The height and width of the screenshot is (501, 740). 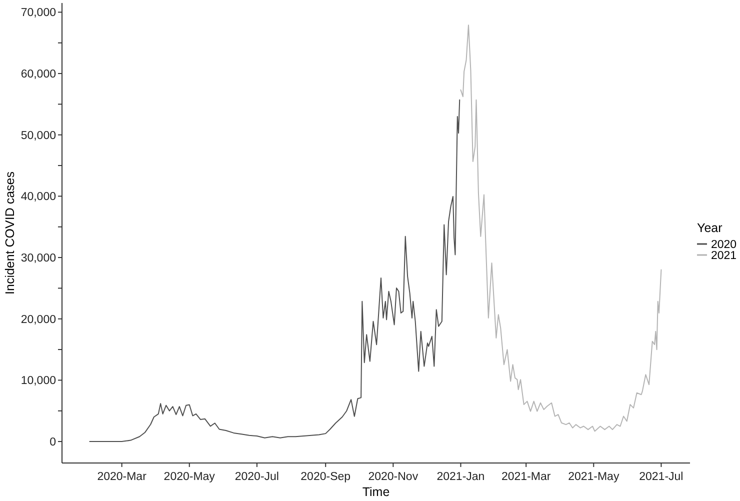 What do you see at coordinates (10, 233) in the screenshot?
I see `y-axis-title: Incident COVID cases` at bounding box center [10, 233].